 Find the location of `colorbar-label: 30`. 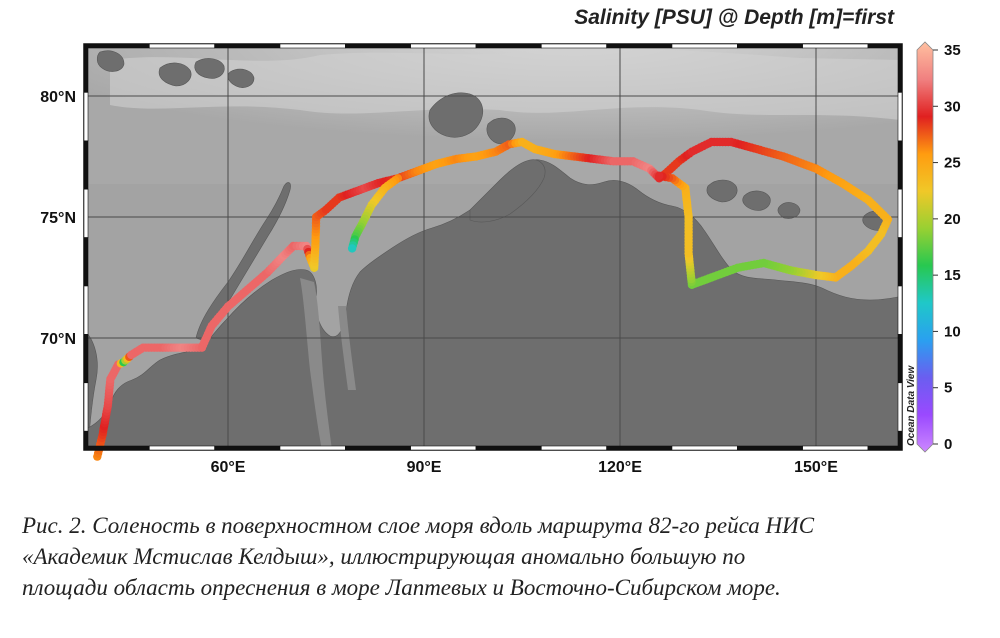

colorbar-label: 30 is located at coordinates (952, 106).